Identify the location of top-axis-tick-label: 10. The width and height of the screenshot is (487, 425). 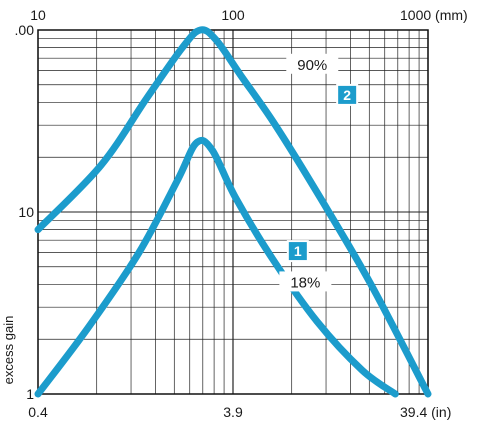
(38, 15).